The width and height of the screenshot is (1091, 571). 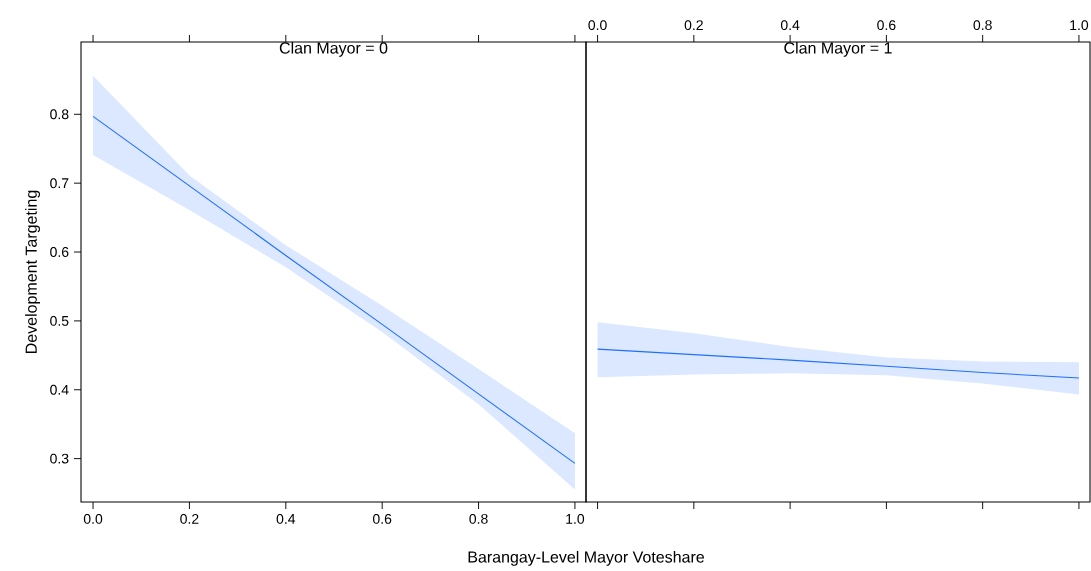 I want to click on x-axis-title: Barangay-Level Mayor Voteshare, so click(x=586, y=558).